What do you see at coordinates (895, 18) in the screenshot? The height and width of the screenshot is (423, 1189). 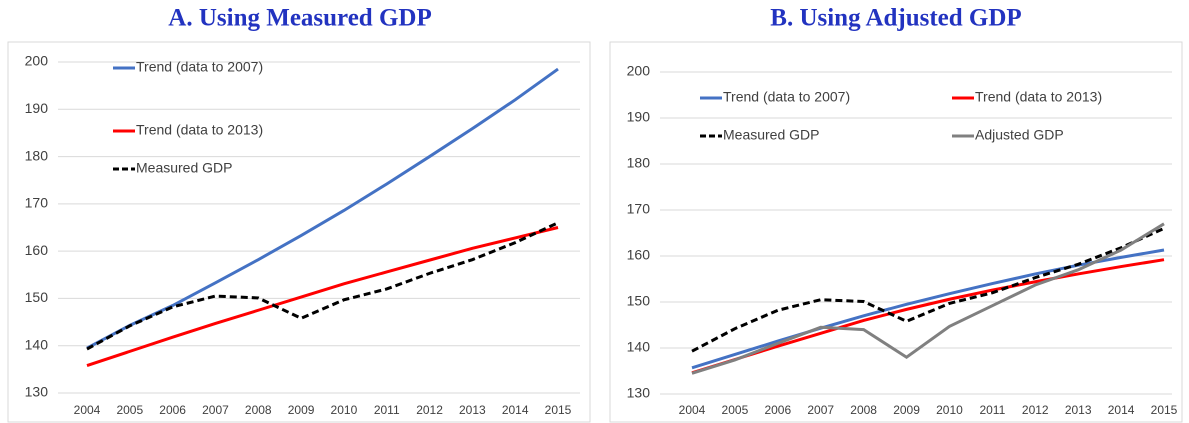 I see `chart-title: B. Using Adjusted GDP` at bounding box center [895, 18].